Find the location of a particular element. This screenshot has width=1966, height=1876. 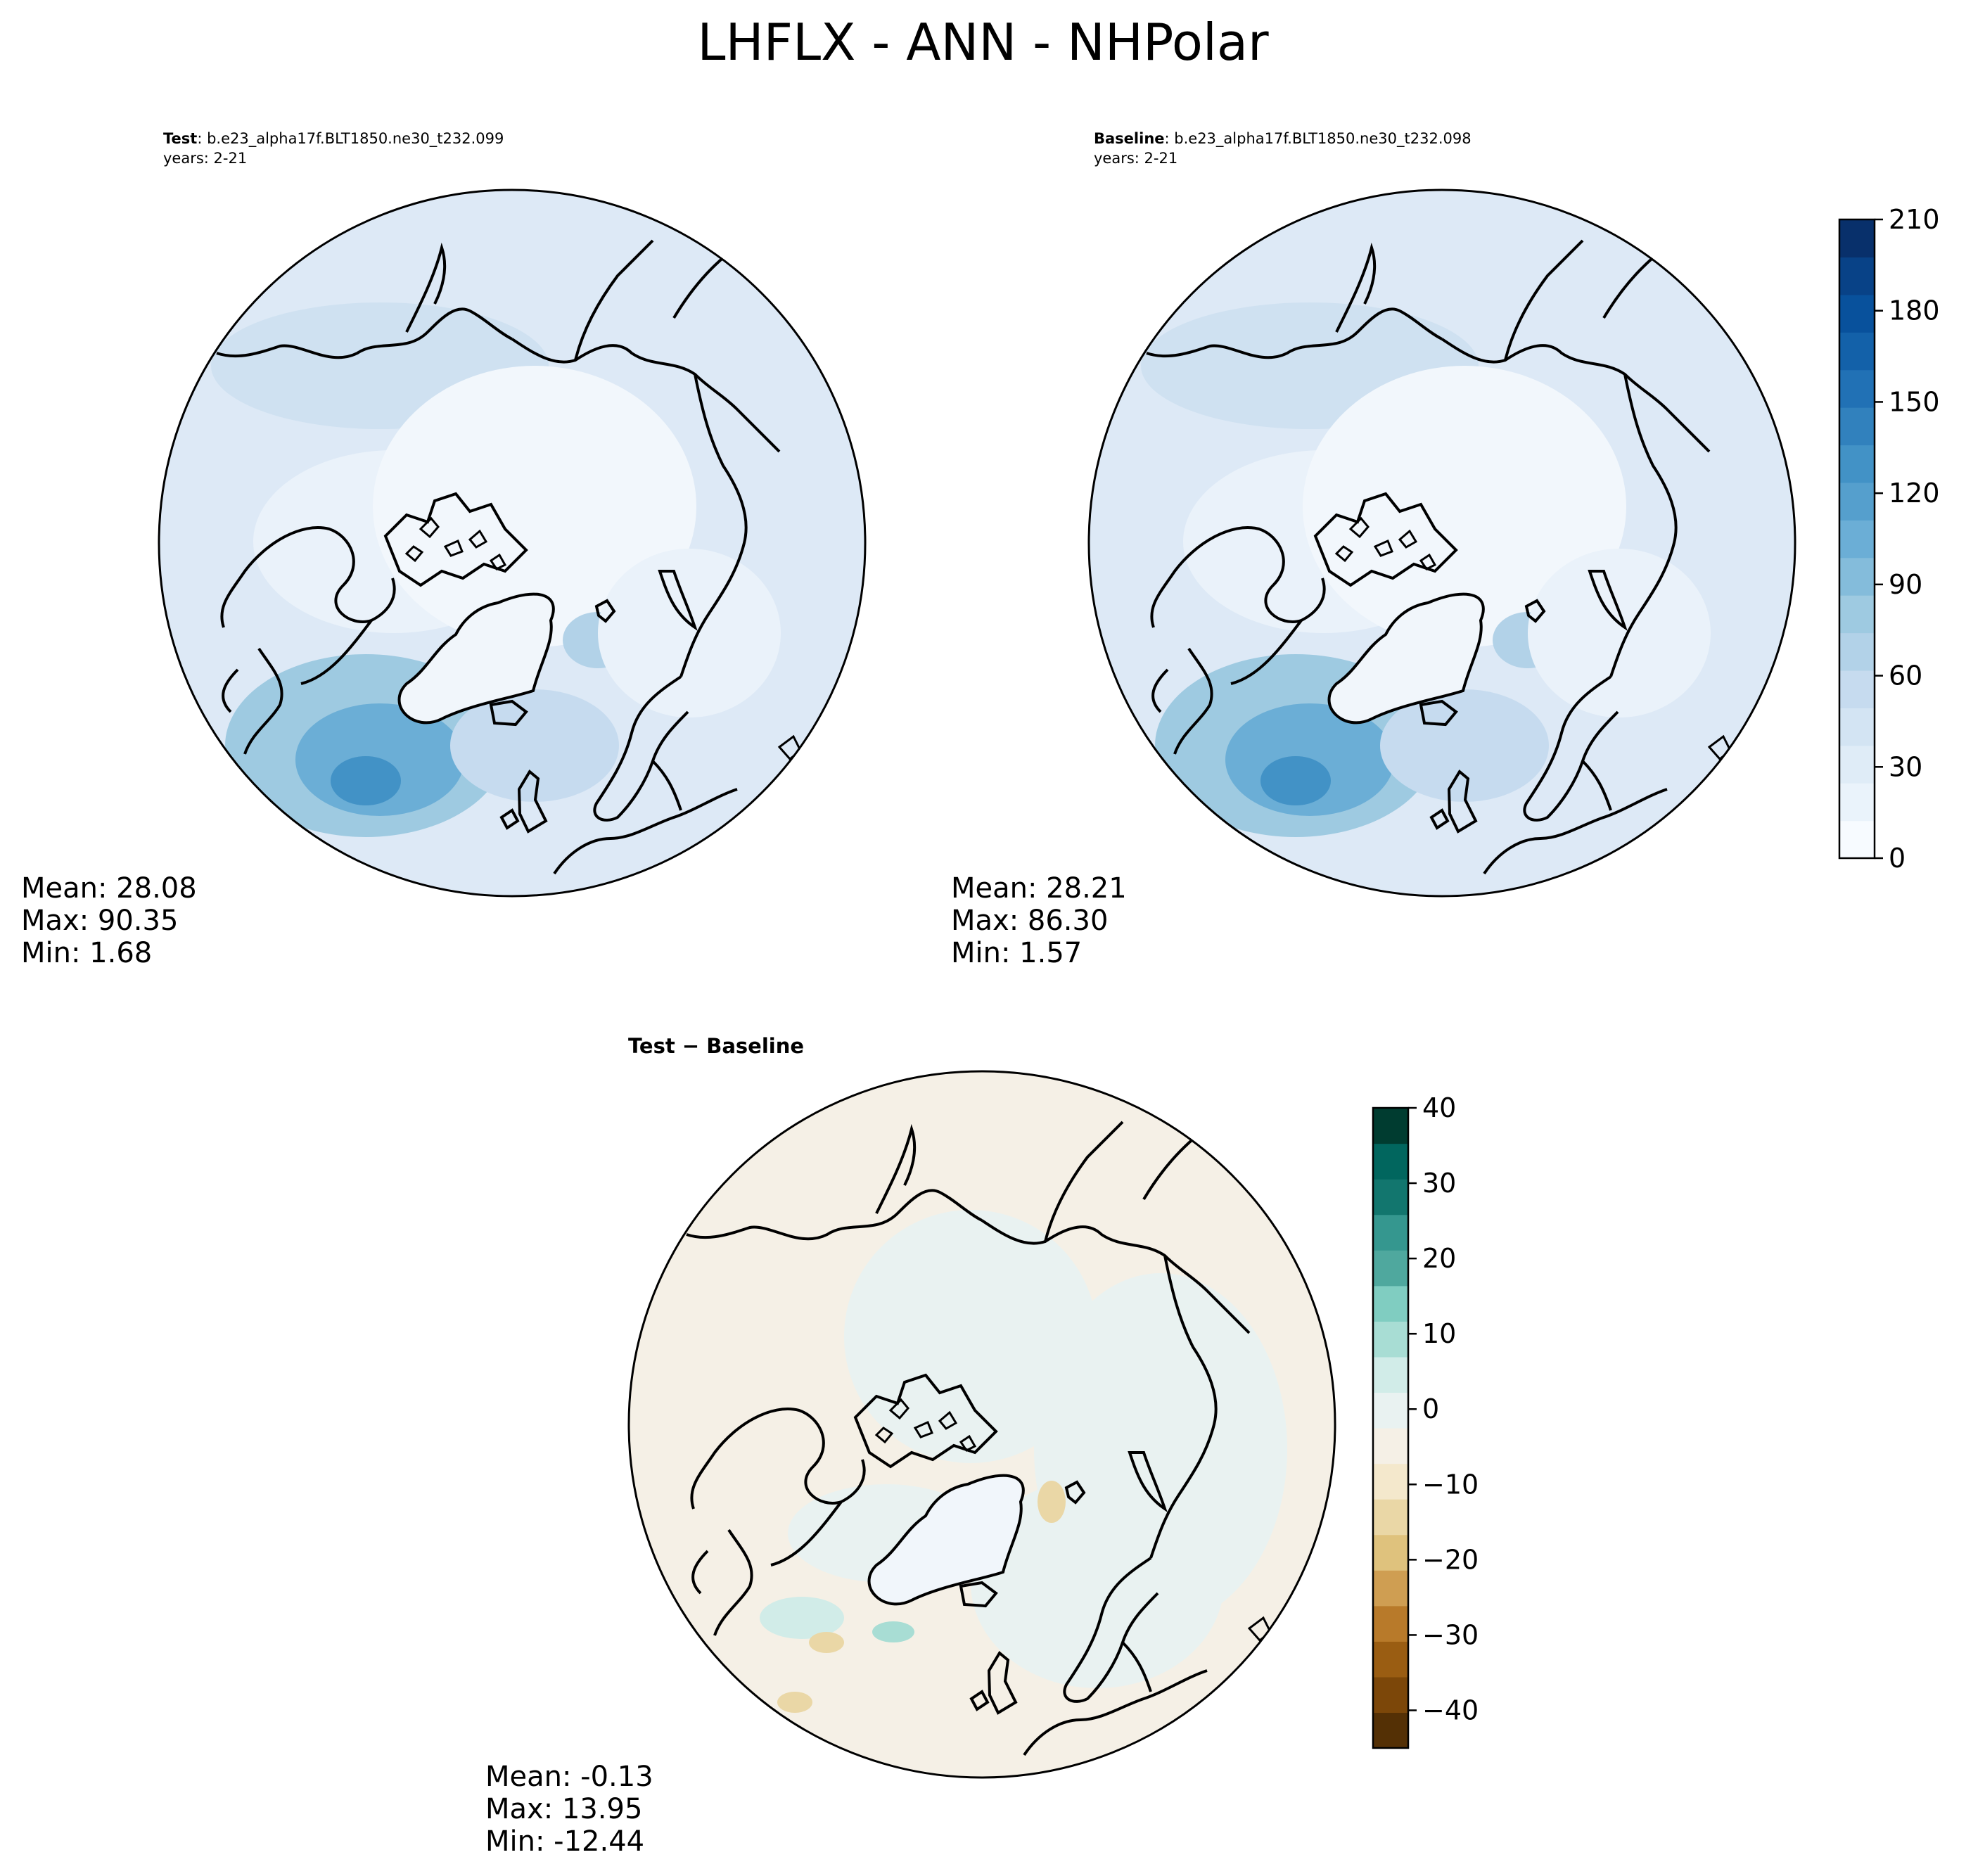

test-min: Min: 1.68 is located at coordinates (87, 953).